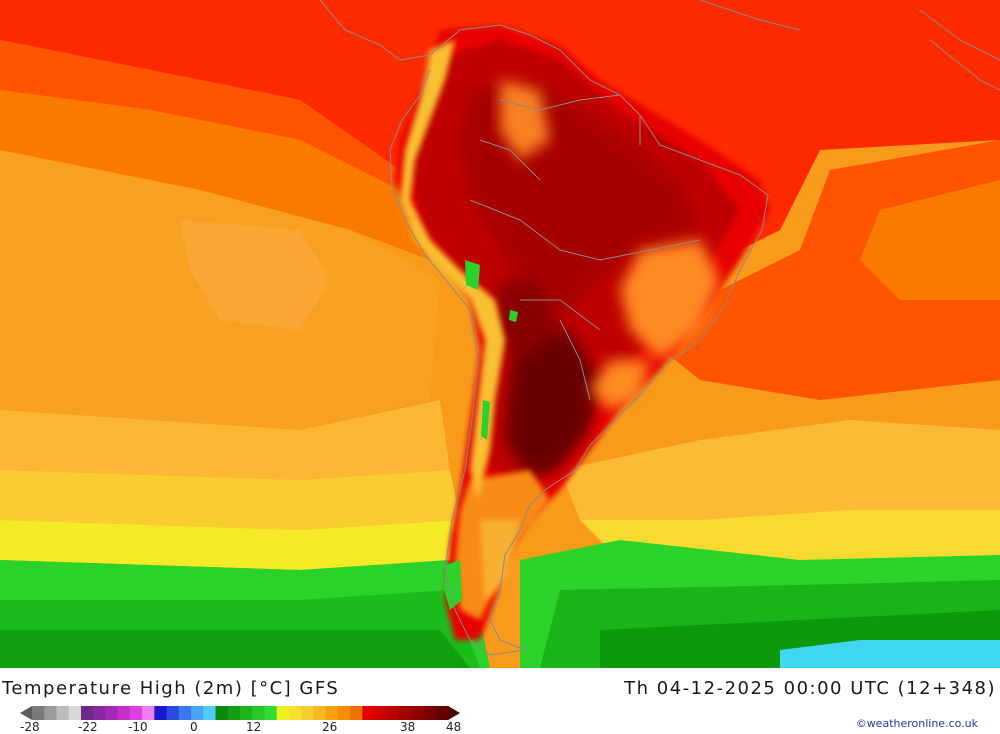  I want to click on legend-tick: -22, so click(88, 727).